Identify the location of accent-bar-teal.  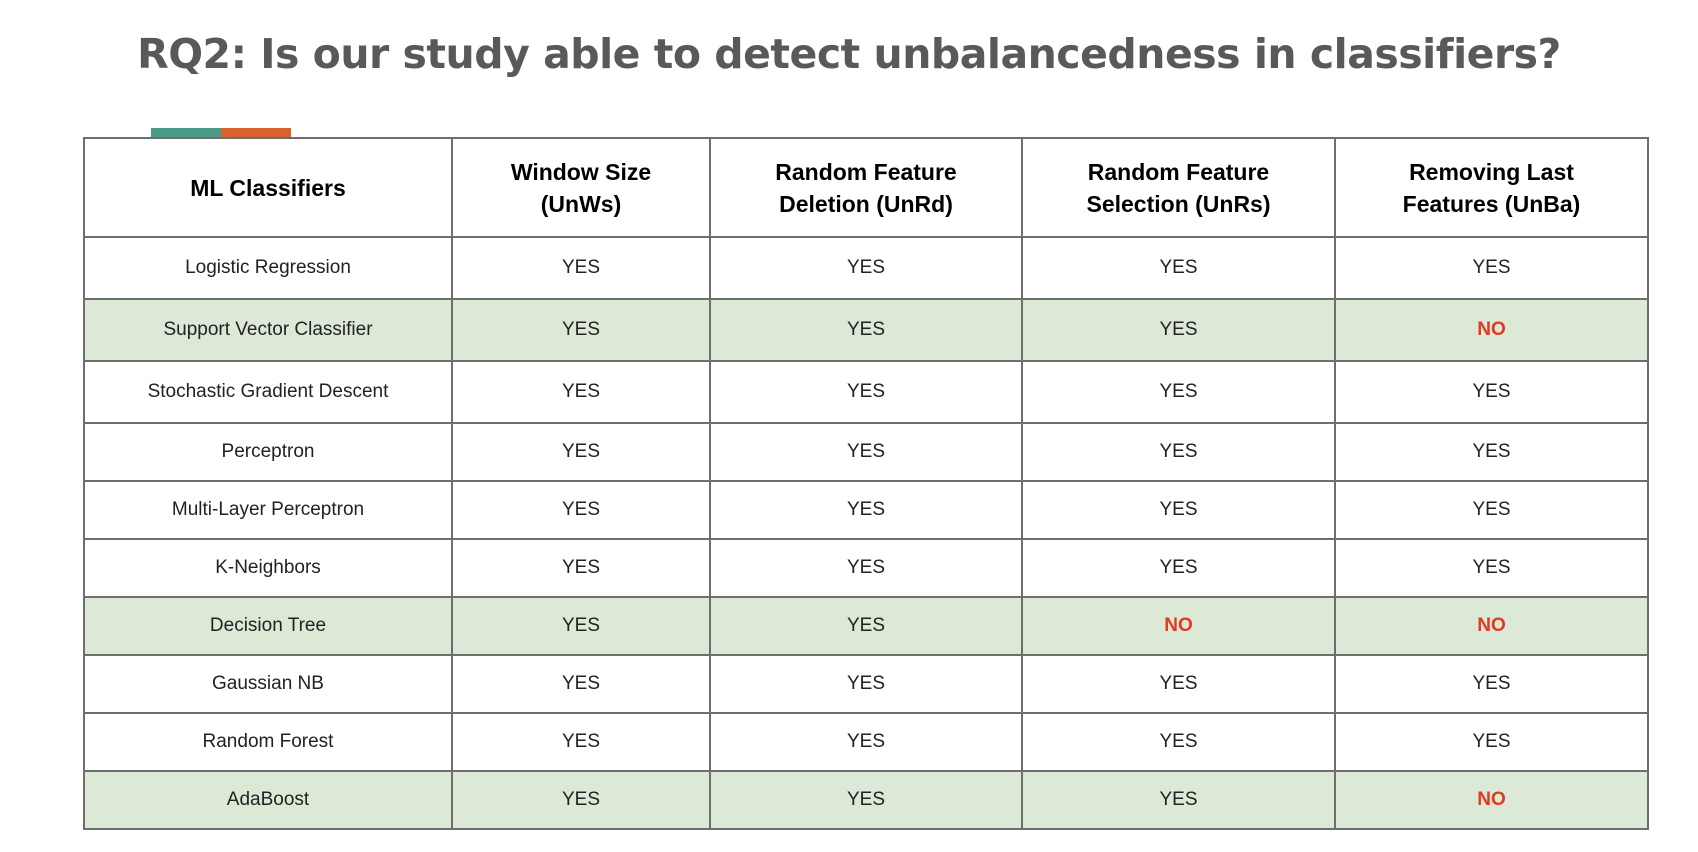
(186, 132).